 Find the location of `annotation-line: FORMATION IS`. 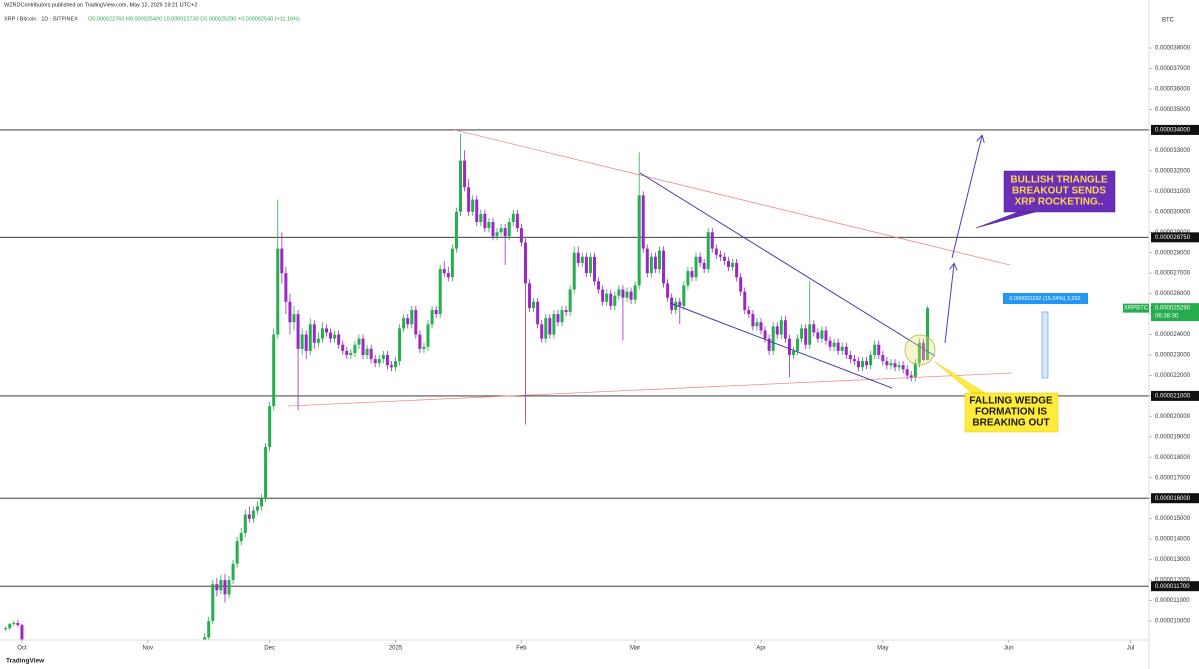

annotation-line: FORMATION IS is located at coordinates (1011, 412).